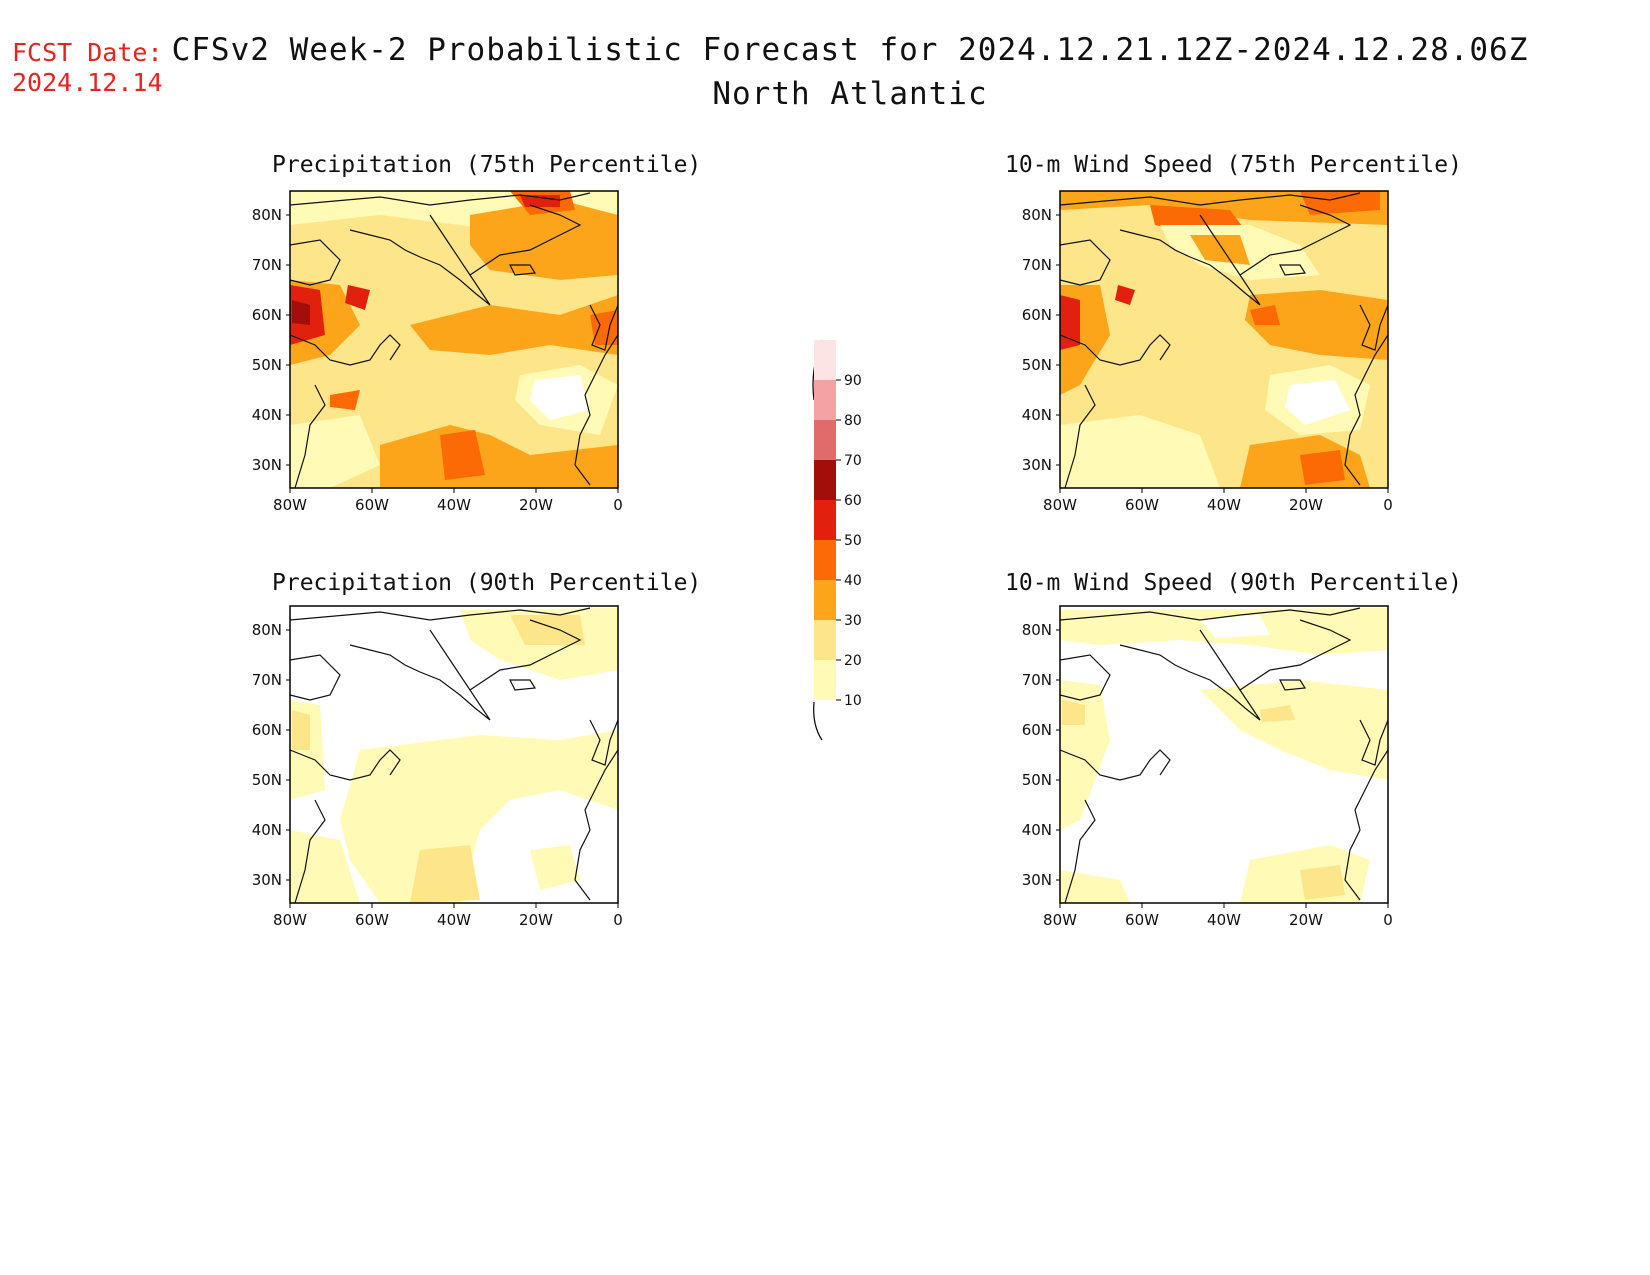 The image size is (1650, 1275). Describe the element at coordinates (853, 501) in the screenshot. I see `colorbar-label-60: 60` at that location.